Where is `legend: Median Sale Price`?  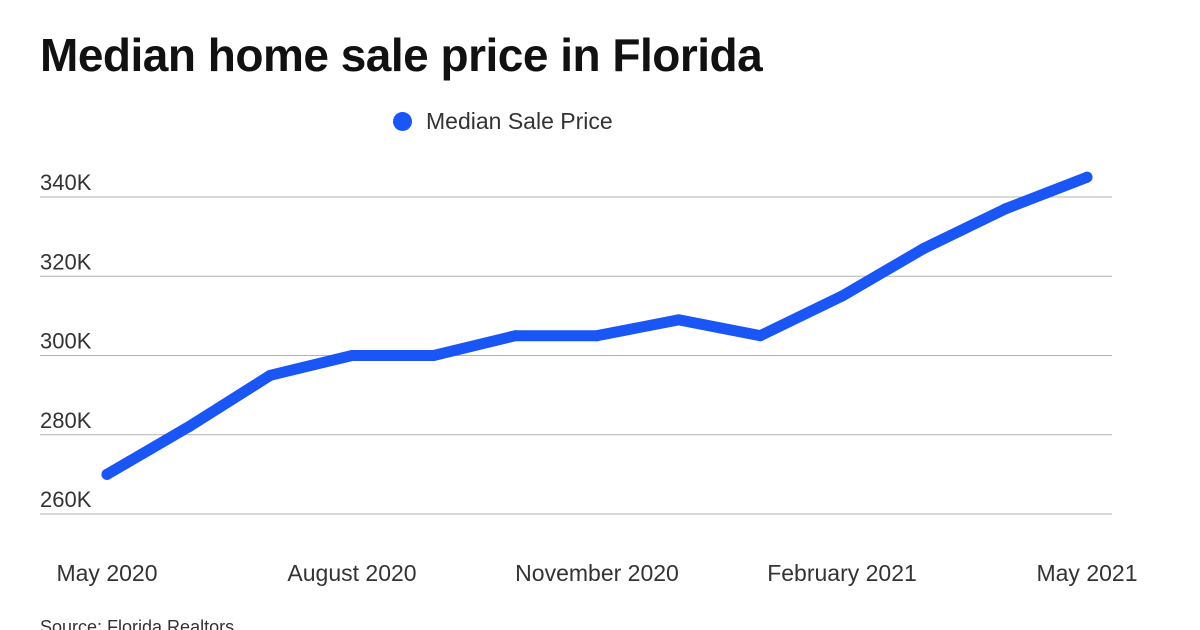
legend: Median Sale Price is located at coordinates (503, 121).